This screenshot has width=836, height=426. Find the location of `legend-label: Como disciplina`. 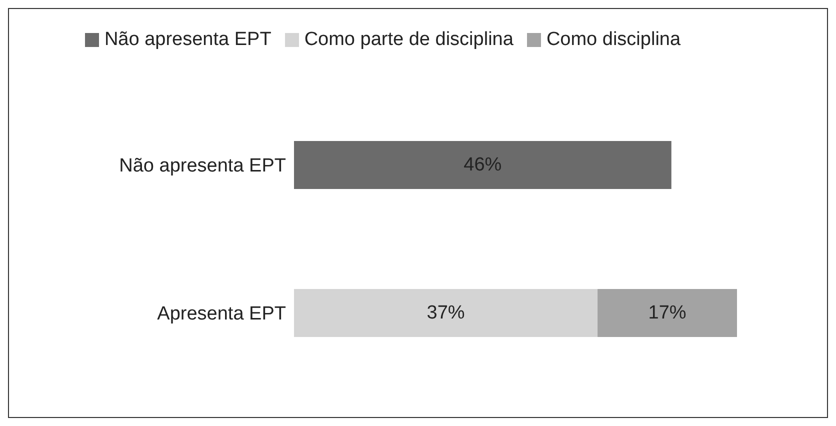

legend-label: Como disciplina is located at coordinates (613, 40).